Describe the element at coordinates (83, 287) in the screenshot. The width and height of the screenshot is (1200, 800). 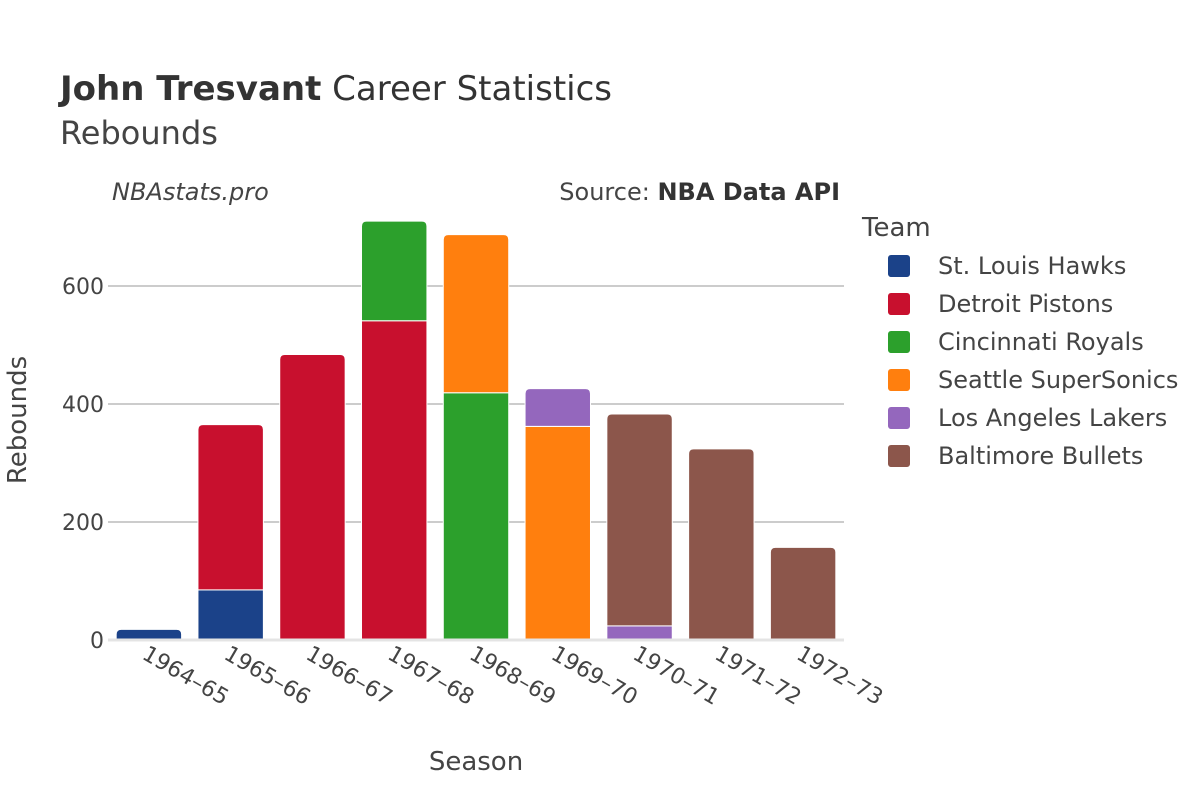
I see `y-tick-label: 600` at that location.